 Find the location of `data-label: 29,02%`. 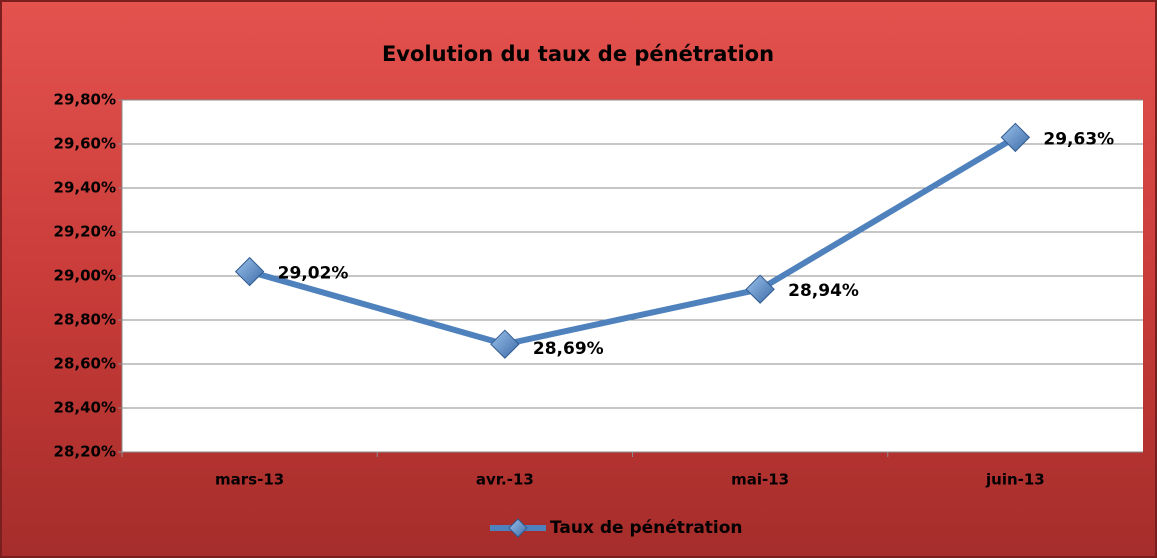

data-label: 29,02% is located at coordinates (313, 274).